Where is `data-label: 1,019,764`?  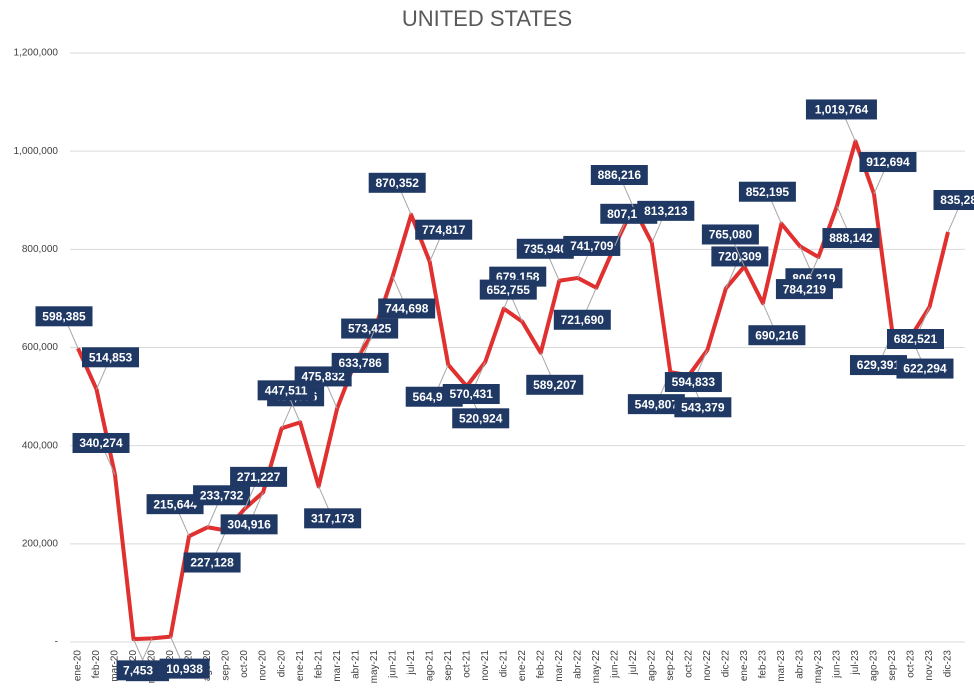 data-label: 1,019,764 is located at coordinates (842, 110).